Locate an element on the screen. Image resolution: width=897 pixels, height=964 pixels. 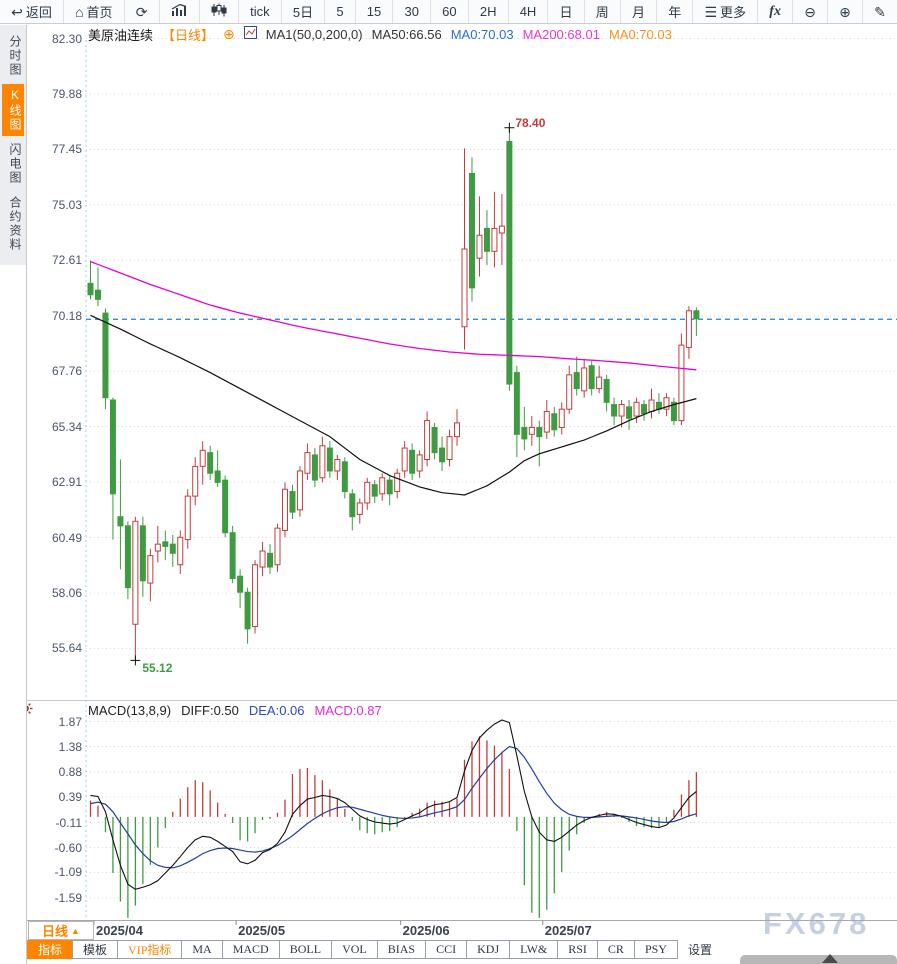
diff-line is located at coordinates (393, 804).